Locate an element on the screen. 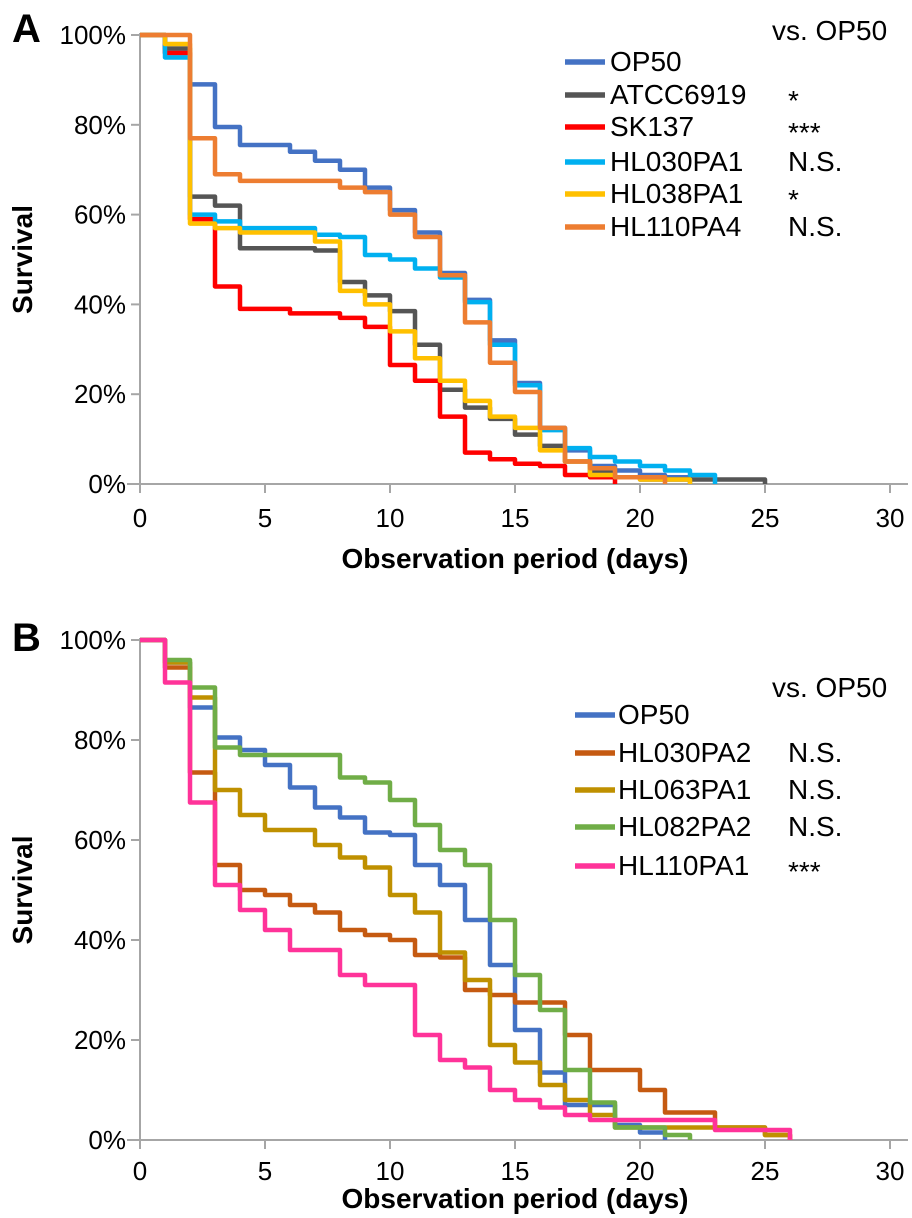  legend-item: HL110PA1 *** is located at coordinates (698, 868).